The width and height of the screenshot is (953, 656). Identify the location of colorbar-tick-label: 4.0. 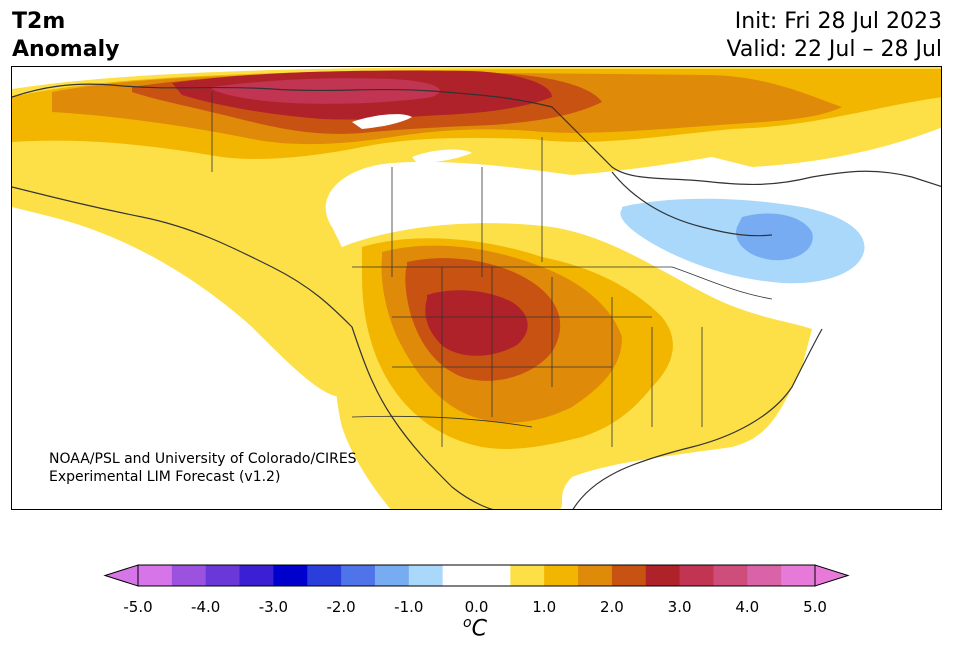
(747, 607).